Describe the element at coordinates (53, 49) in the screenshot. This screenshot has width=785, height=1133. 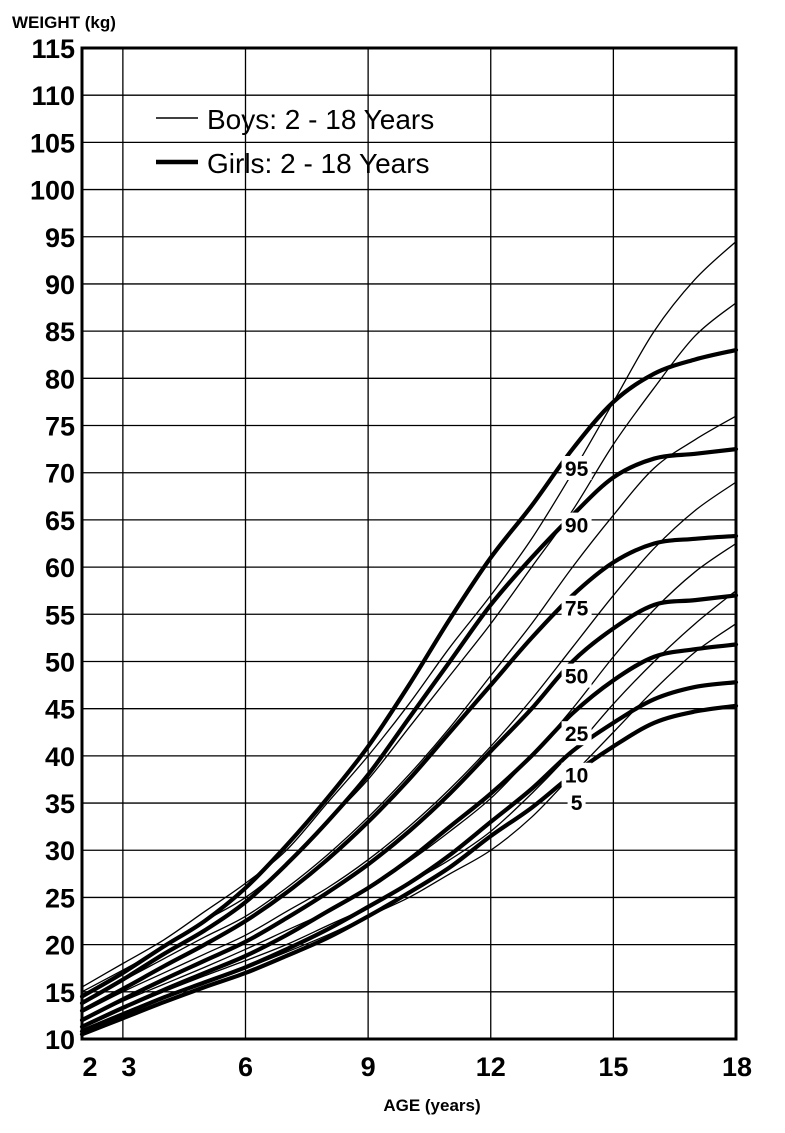
I see `y-tick-label: 115` at that location.